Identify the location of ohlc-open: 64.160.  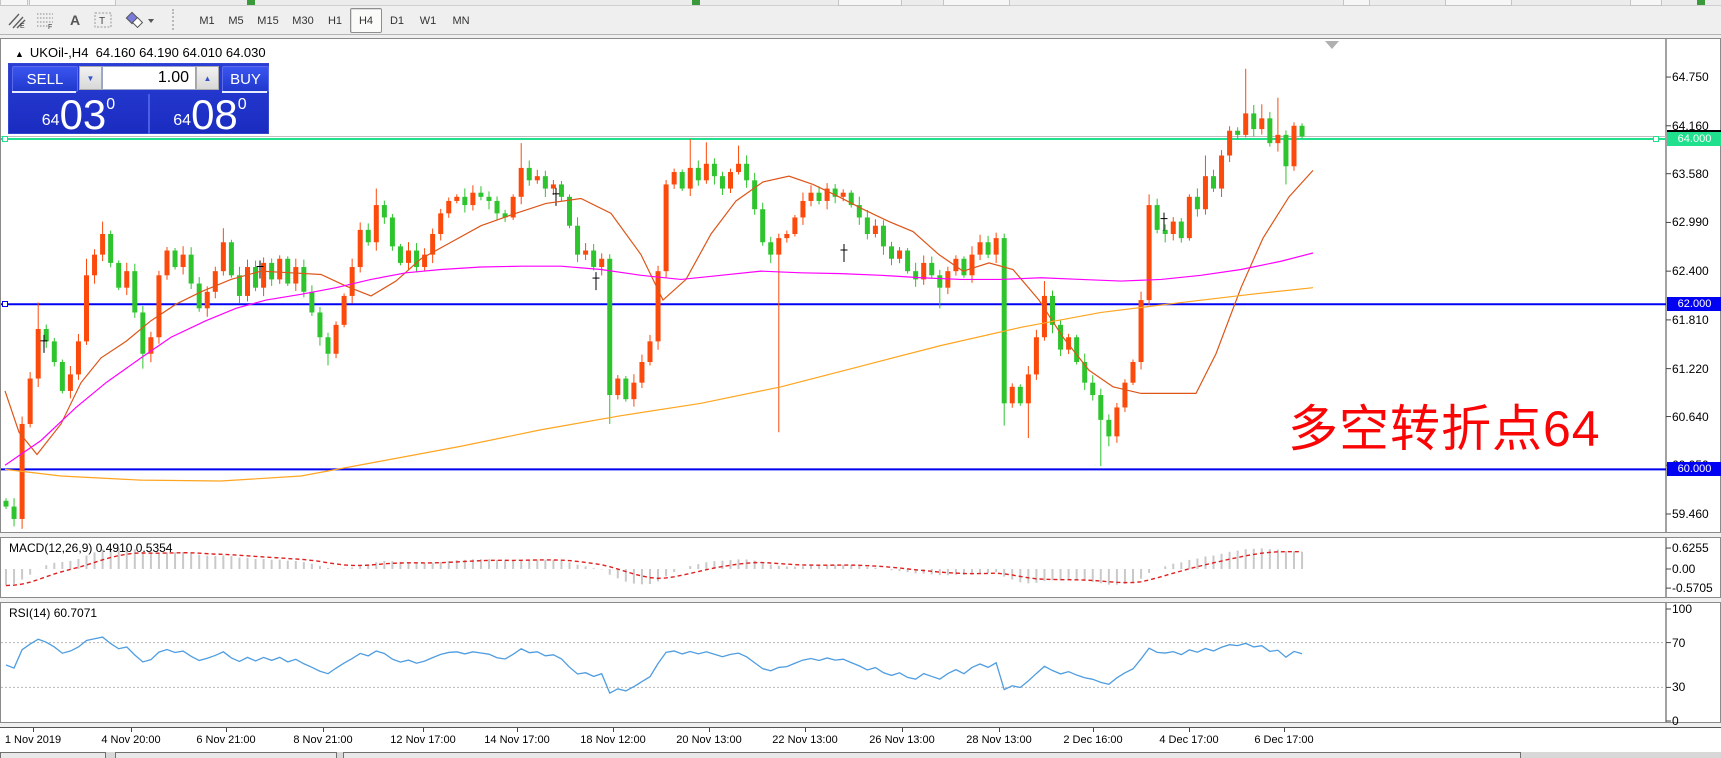
(115, 52).